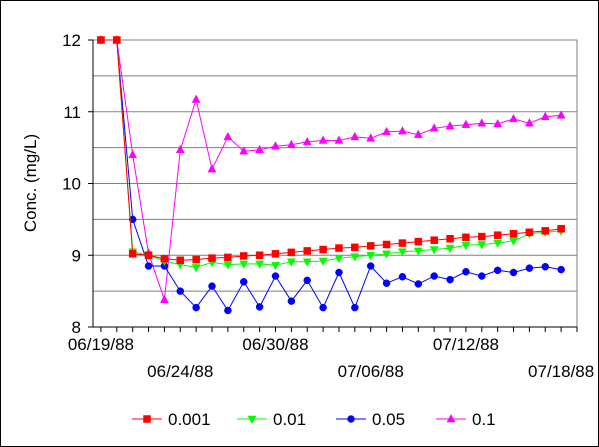 The height and width of the screenshot is (447, 599). What do you see at coordinates (180, 371) in the screenshot?
I see `x-tick-label: 06/24/88` at bounding box center [180, 371].